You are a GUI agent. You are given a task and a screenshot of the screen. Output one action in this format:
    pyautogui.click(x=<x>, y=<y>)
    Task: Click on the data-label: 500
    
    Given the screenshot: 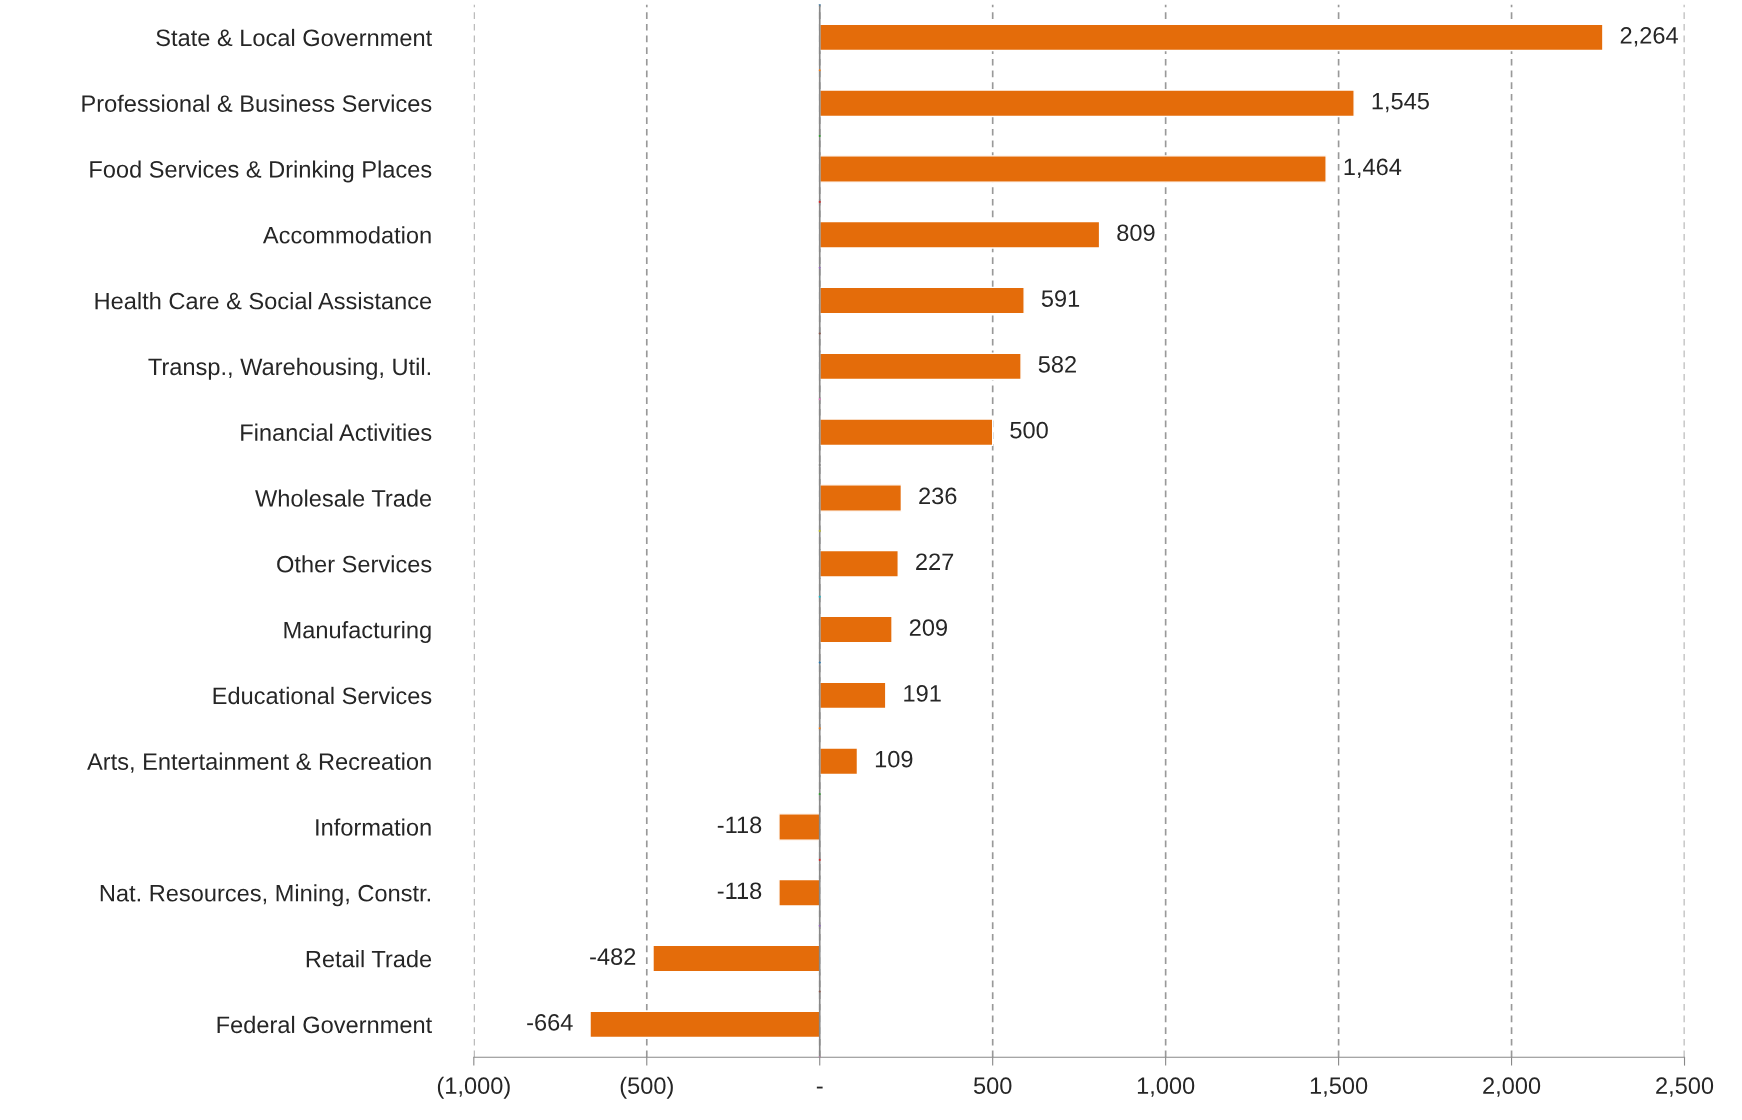 What is the action you would take?
    pyautogui.click(x=1029, y=430)
    